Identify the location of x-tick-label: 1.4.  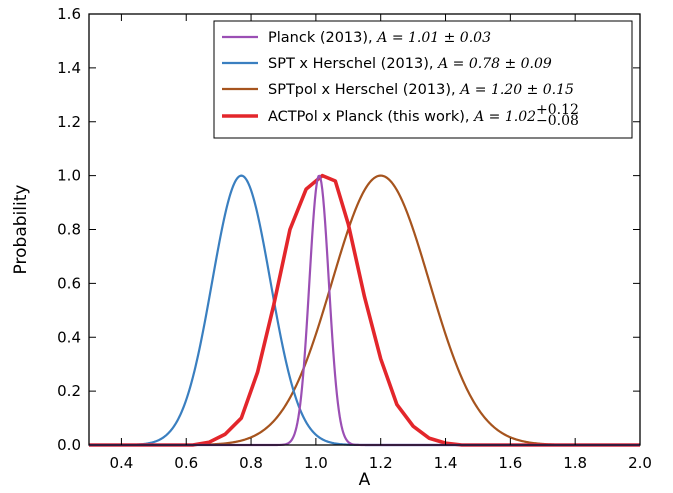
(446, 463).